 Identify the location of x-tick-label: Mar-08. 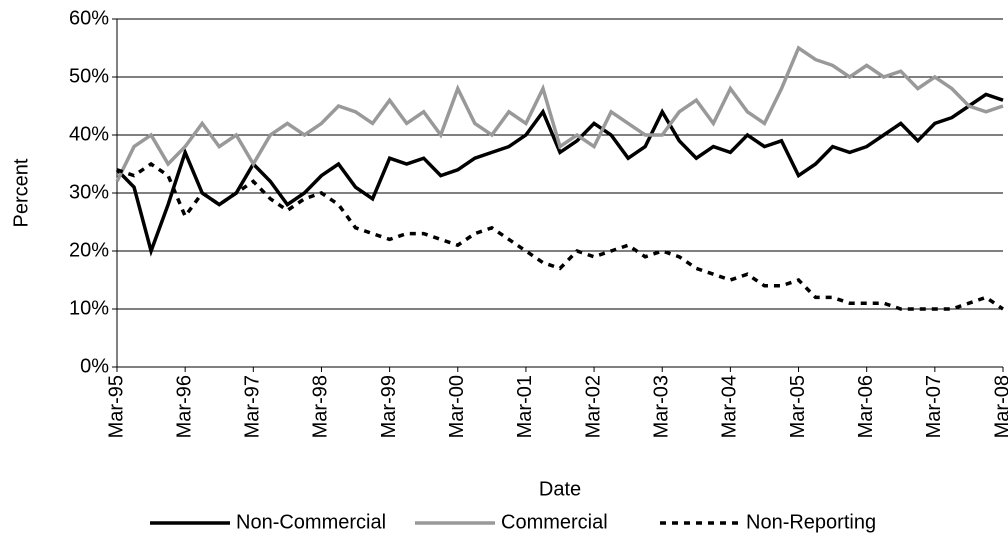
(999, 406).